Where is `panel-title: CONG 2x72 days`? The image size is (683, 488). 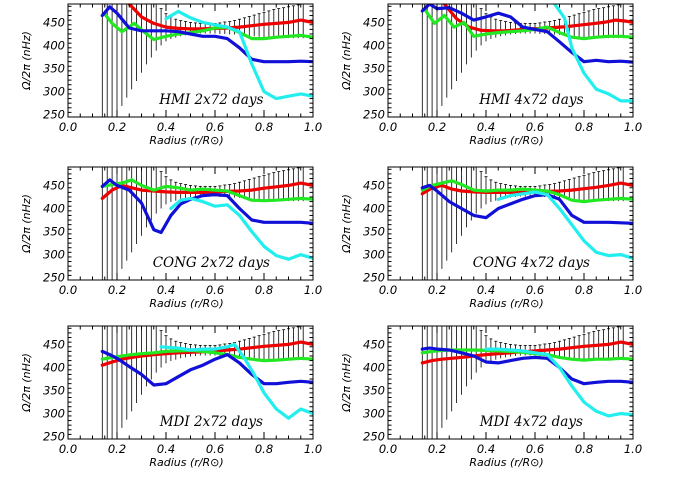 panel-title: CONG 2x72 days is located at coordinates (211, 263).